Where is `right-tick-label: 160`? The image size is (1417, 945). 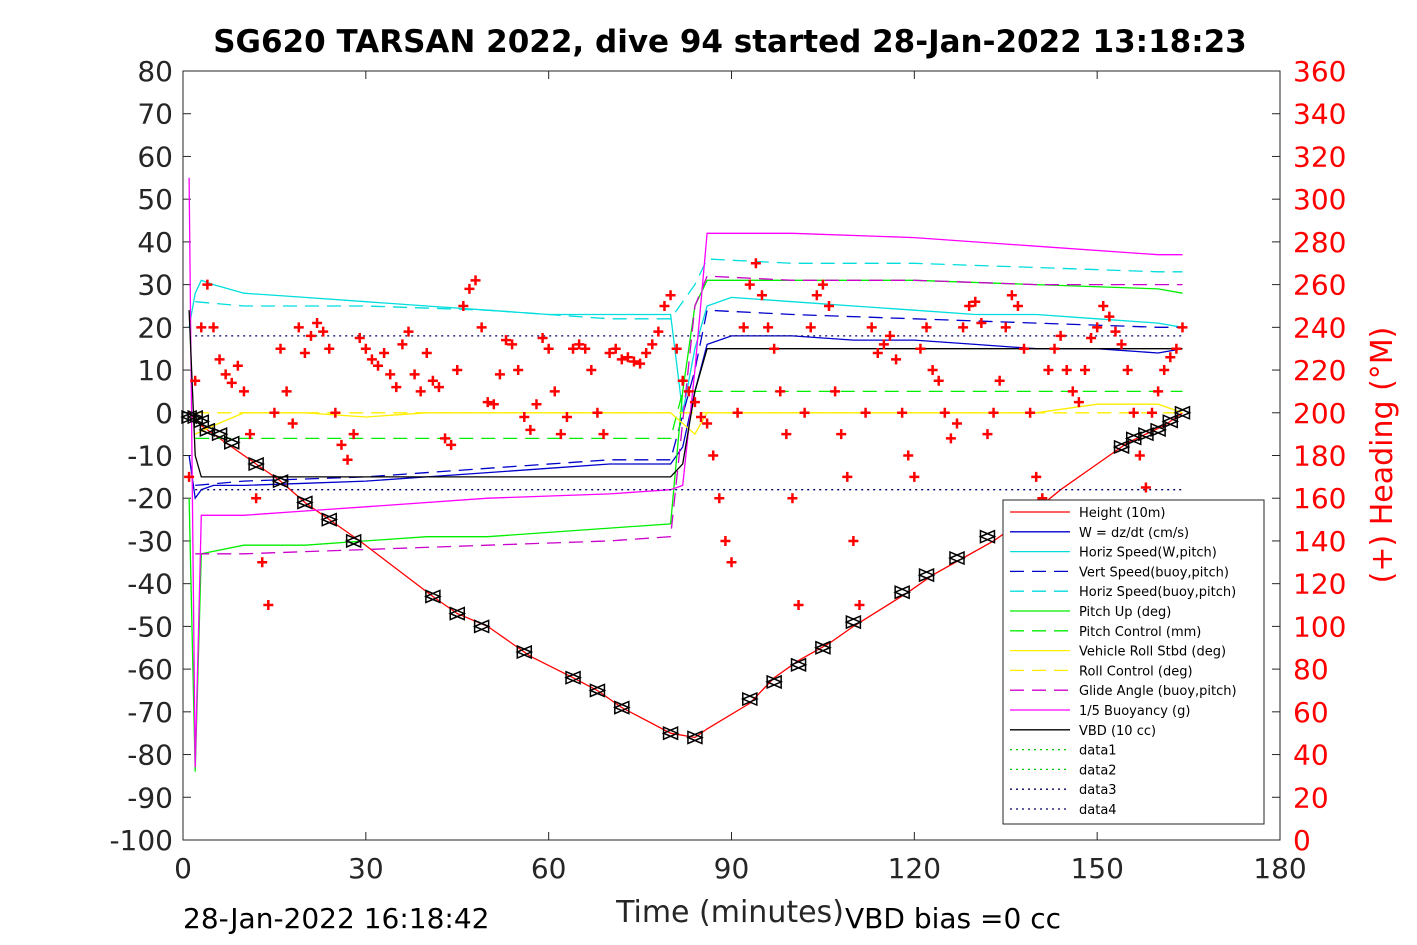
right-tick-label: 160 is located at coordinates (1319, 498).